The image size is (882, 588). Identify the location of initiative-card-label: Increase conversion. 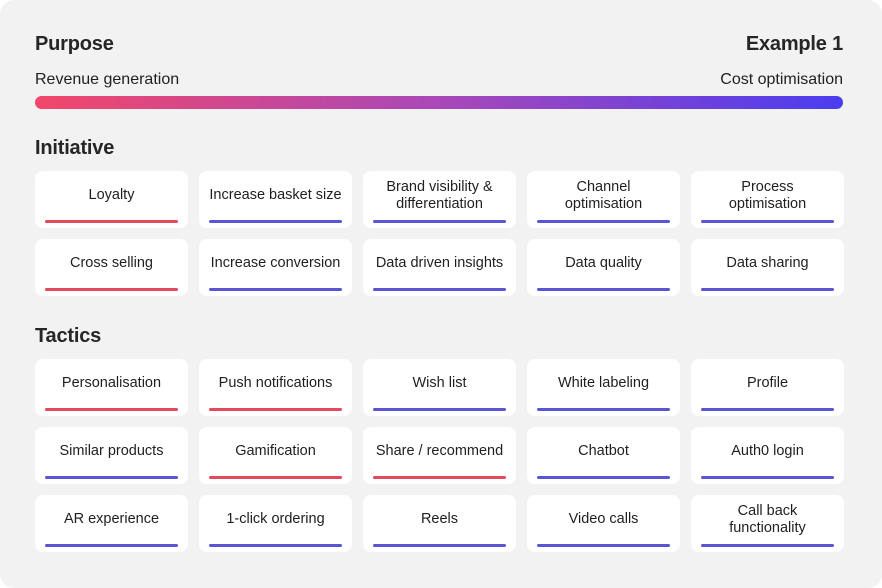
(275, 263).